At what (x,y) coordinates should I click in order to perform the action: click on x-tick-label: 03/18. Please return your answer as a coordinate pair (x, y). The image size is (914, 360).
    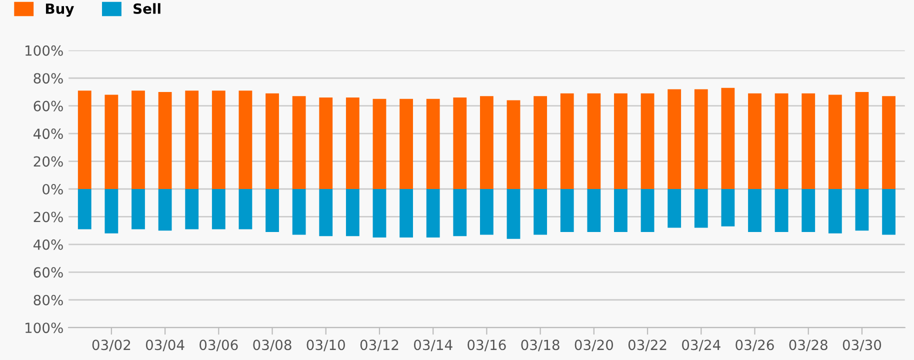
    Looking at the image, I should click on (540, 346).